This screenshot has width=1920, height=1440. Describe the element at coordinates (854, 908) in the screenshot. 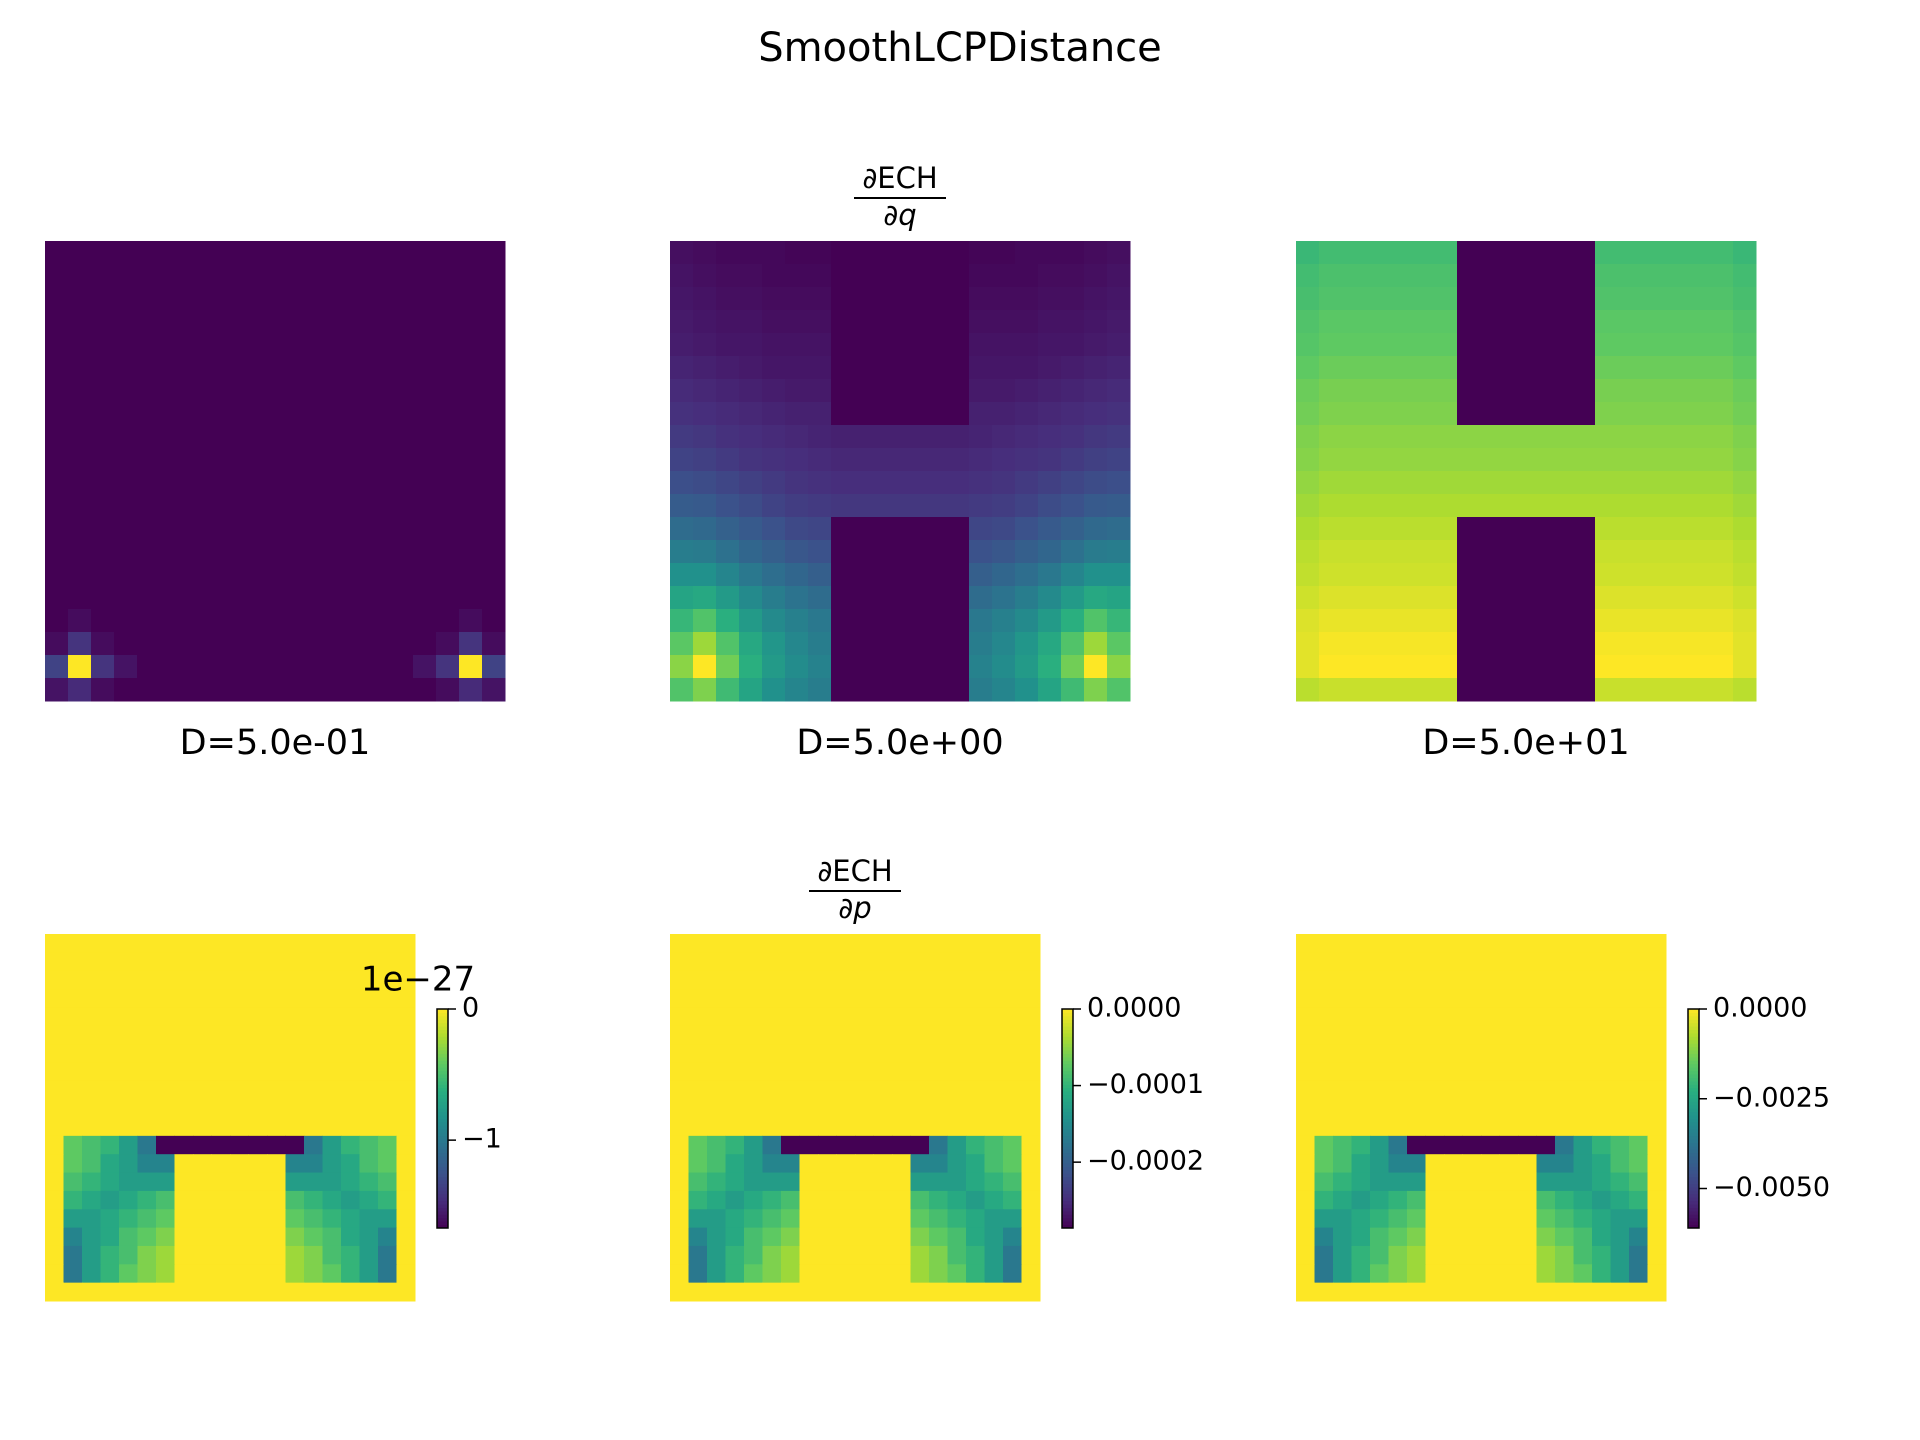

I see `title-denominator: ∂p` at that location.